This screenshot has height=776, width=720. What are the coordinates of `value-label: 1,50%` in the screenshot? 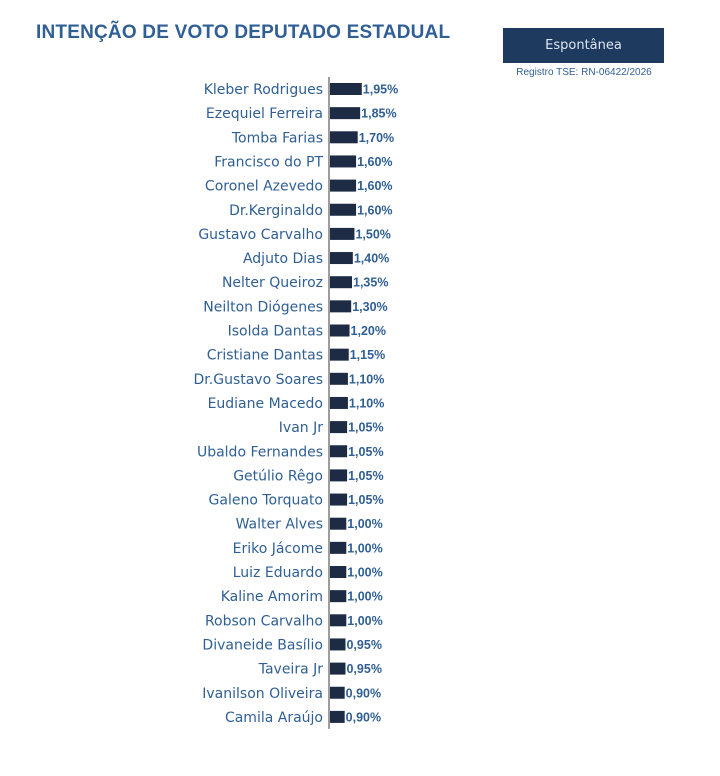 It's located at (372, 234).